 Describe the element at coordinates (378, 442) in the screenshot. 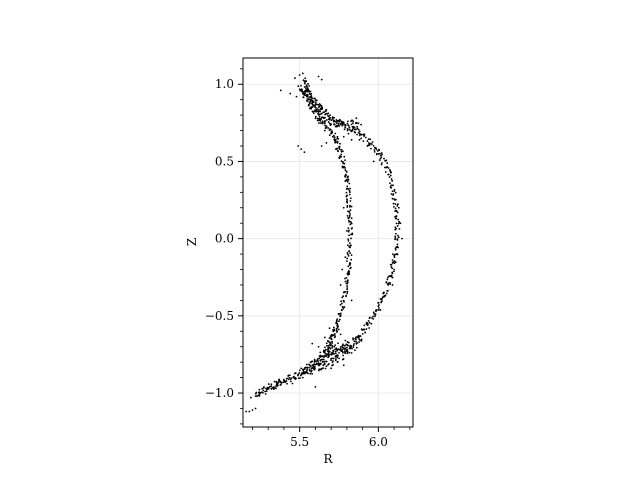

I see `x-tick-label: 6.0` at that location.